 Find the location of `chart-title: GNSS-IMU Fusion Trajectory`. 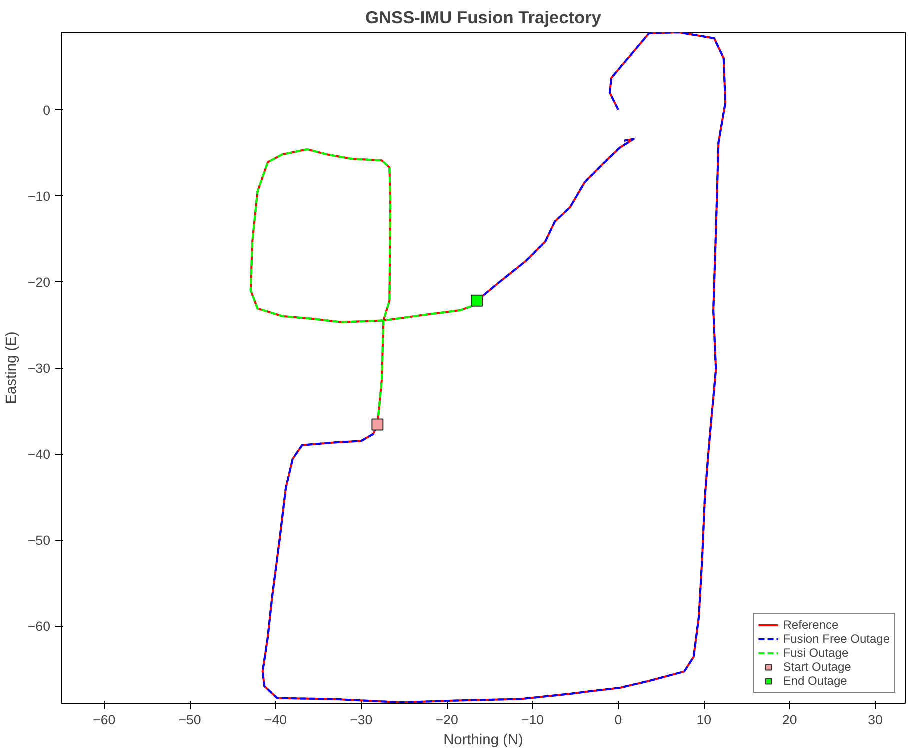

chart-title: GNSS-IMU Fusion Trajectory is located at coordinates (484, 18).